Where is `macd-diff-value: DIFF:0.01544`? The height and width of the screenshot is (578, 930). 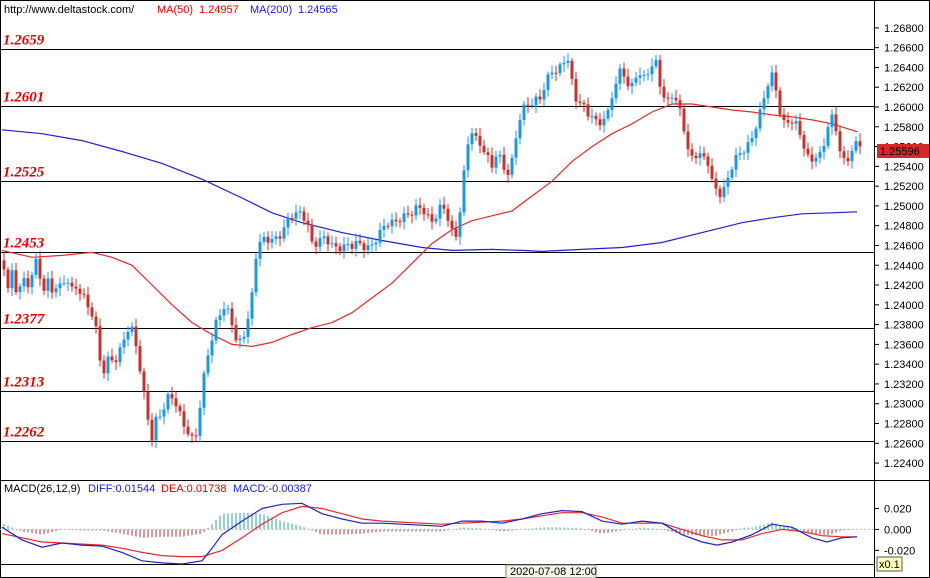 macd-diff-value: DIFF:0.01544 is located at coordinates (121, 489).